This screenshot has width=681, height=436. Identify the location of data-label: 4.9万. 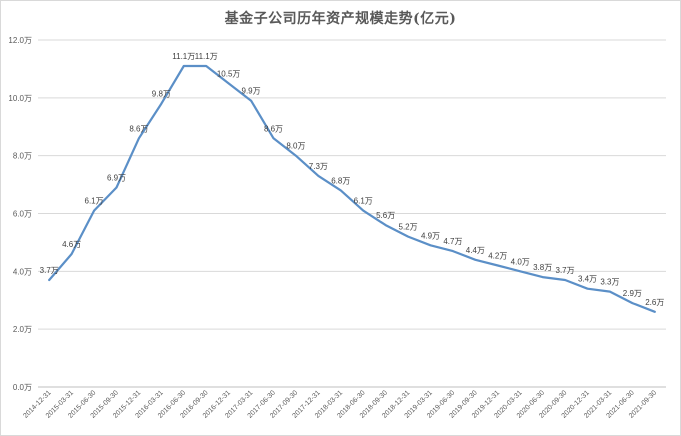
(430, 235).